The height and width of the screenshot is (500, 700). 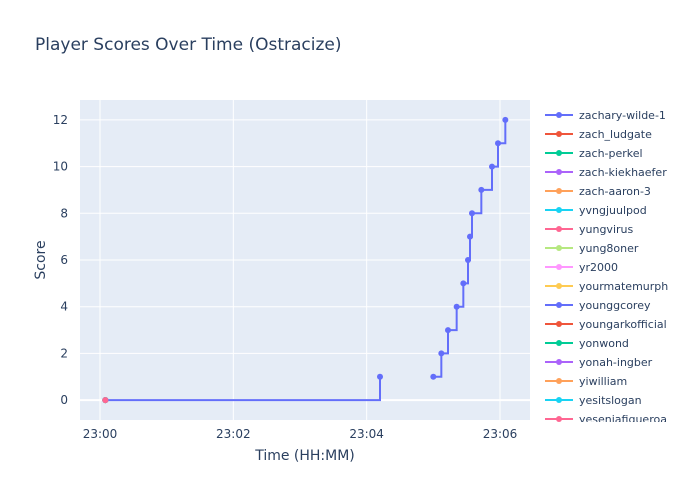 I want to click on legend-item: yiwilliam, so click(x=586, y=381).